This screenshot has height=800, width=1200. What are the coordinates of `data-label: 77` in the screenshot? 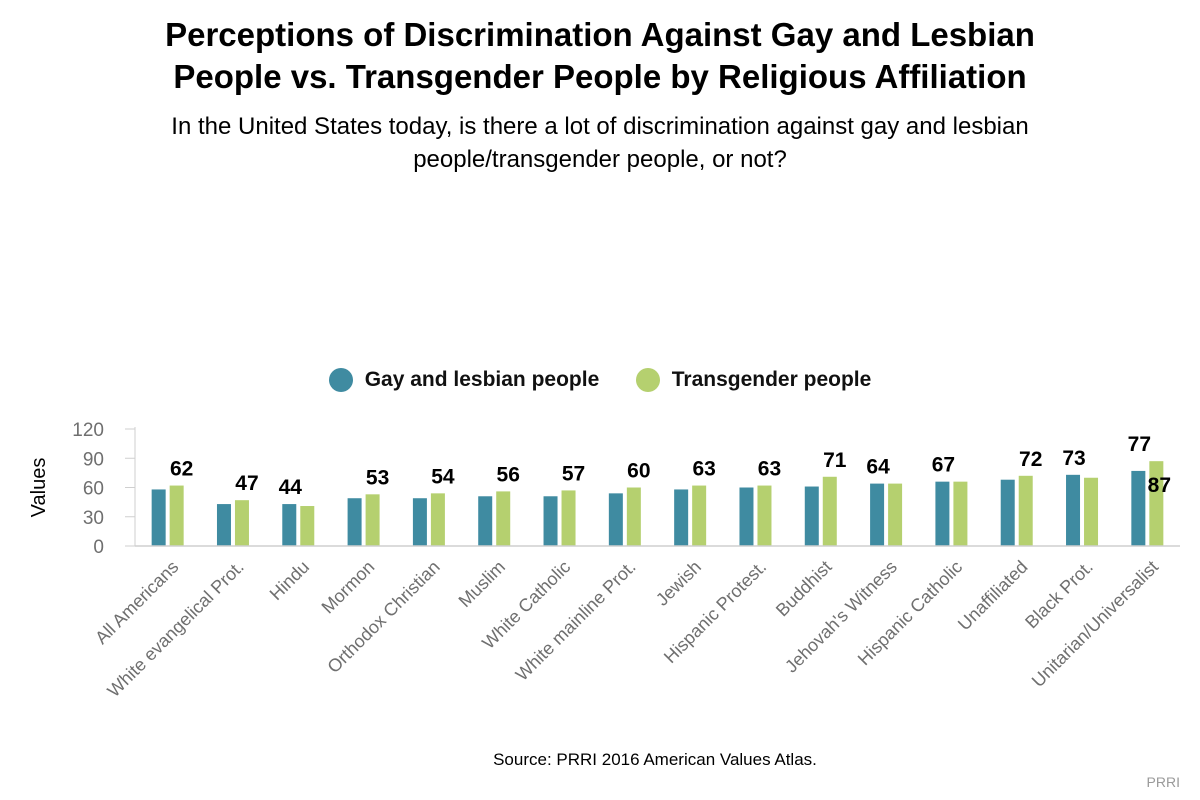 It's located at (1139, 444).